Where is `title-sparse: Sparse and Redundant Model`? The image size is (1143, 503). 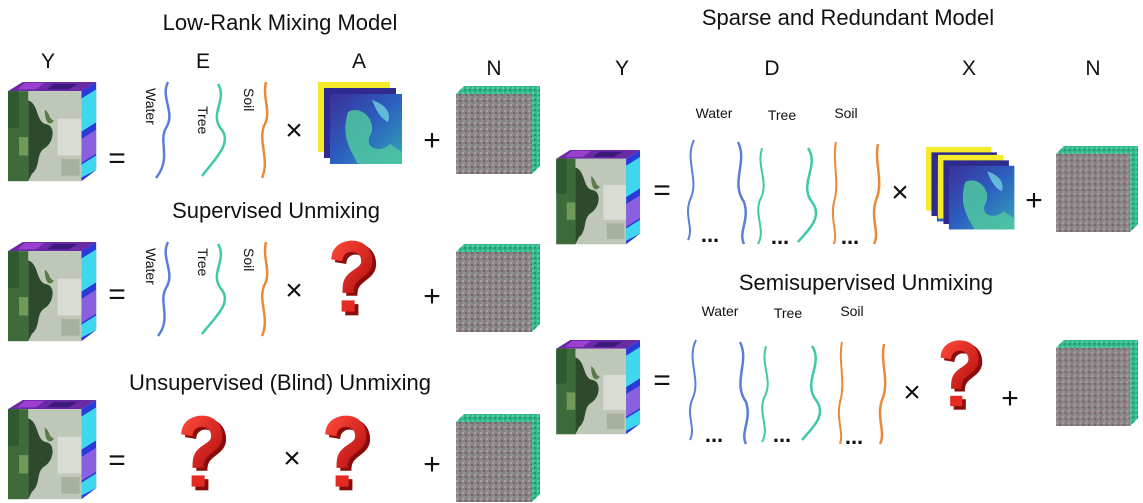 title-sparse: Sparse and Redundant Model is located at coordinates (848, 17).